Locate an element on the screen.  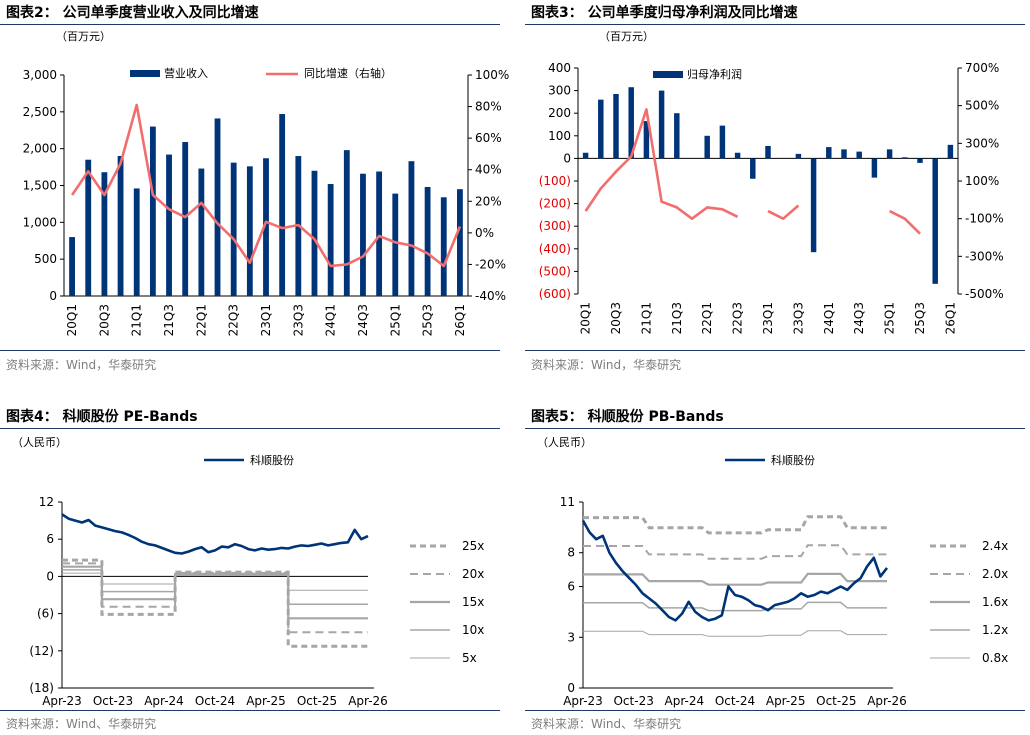
legend-label: 同比增速（右轴） is located at coordinates (348, 73).